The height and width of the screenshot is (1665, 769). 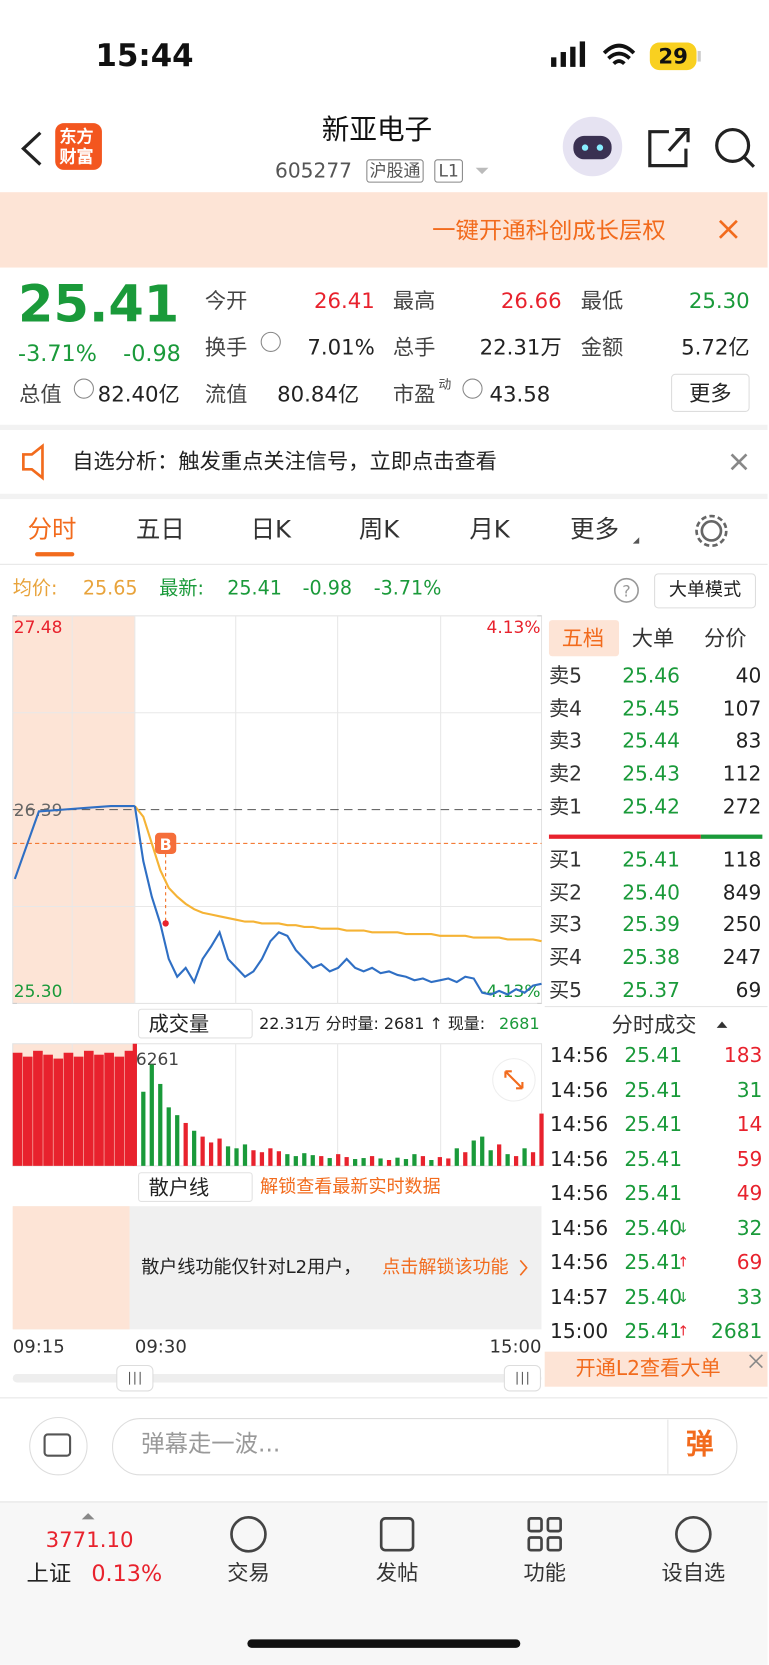 What do you see at coordinates (519, 1024) in the screenshot?
I see `volume-current: 2681` at bounding box center [519, 1024].